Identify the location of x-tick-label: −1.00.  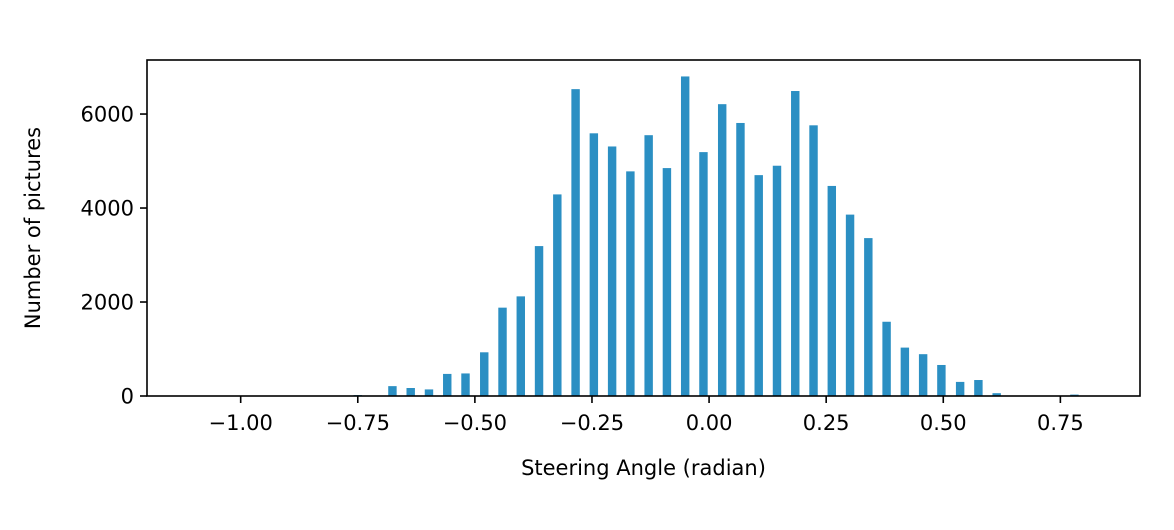
(240, 423).